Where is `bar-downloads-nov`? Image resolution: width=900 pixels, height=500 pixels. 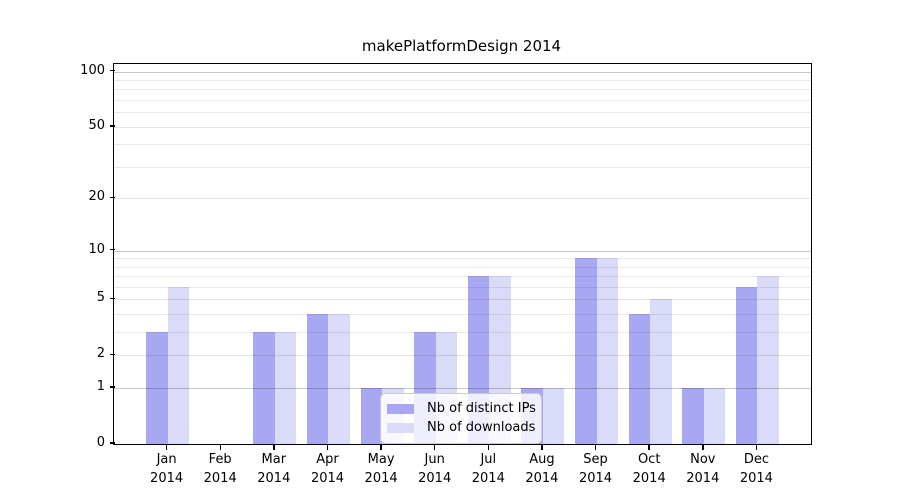
bar-downloads-nov is located at coordinates (714, 416).